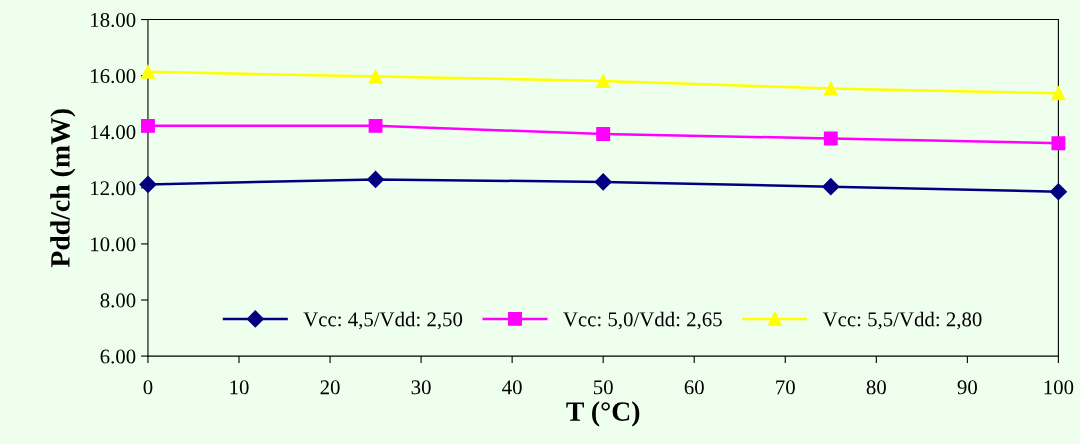 This screenshot has height=444, width=1080. Describe the element at coordinates (603, 387) in the screenshot. I see `x-tick-label: 50` at that location.